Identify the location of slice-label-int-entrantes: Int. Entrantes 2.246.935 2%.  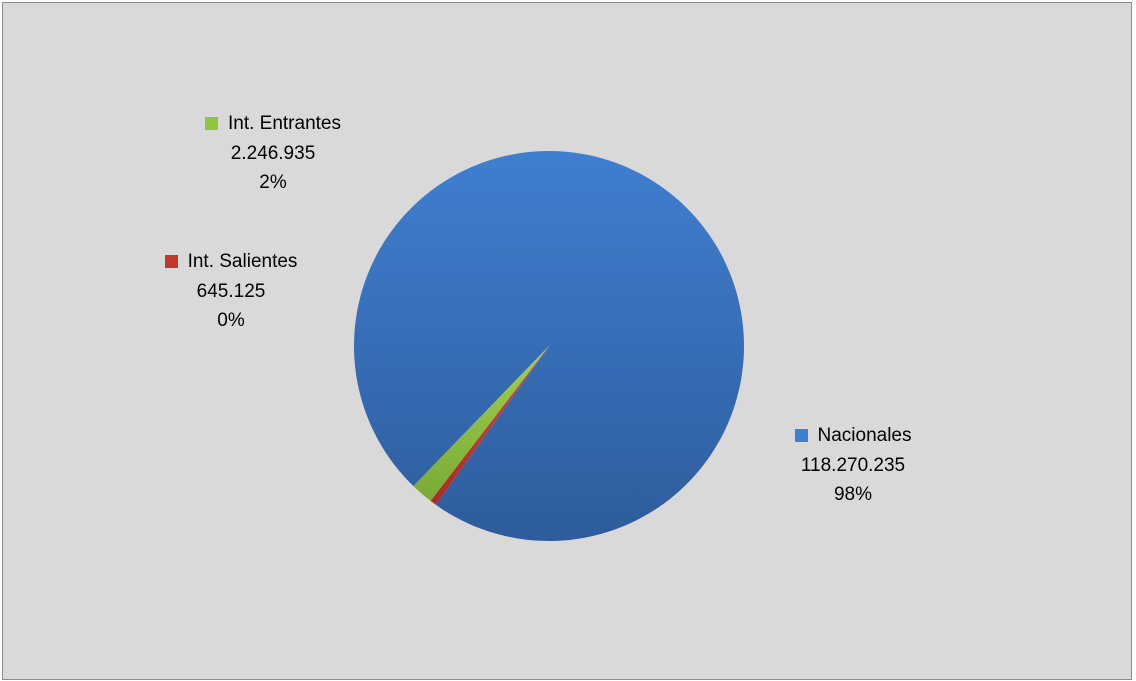
(273, 153).